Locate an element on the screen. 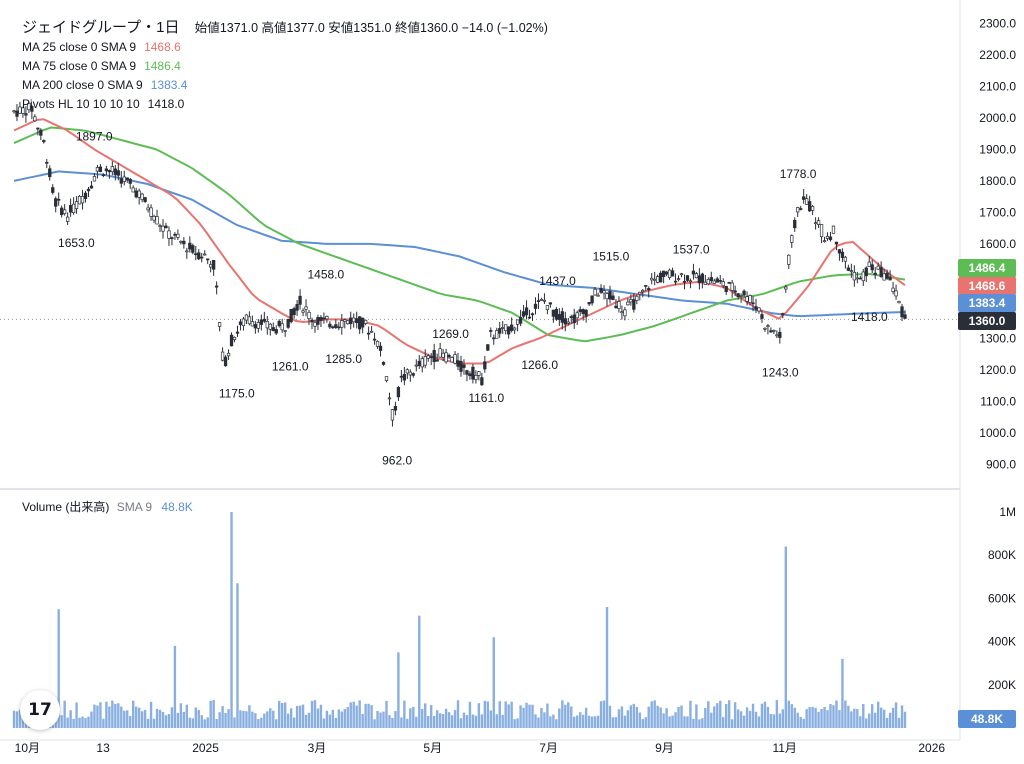 The image size is (1024, 764). indicator-ma25: MA 25 close 0 SMA 9 1468.6 is located at coordinates (285, 47).